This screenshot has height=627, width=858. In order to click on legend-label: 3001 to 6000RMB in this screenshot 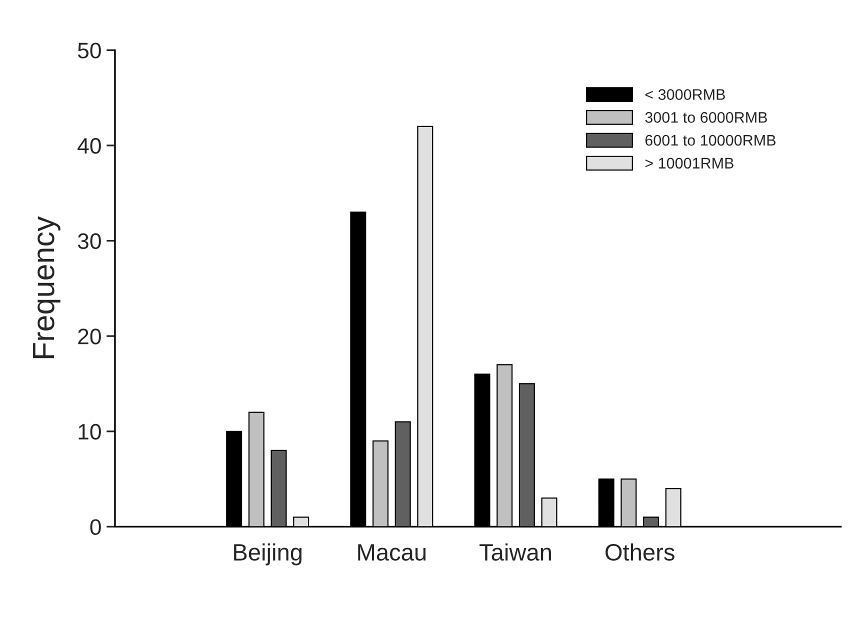, I will do `click(706, 117)`.